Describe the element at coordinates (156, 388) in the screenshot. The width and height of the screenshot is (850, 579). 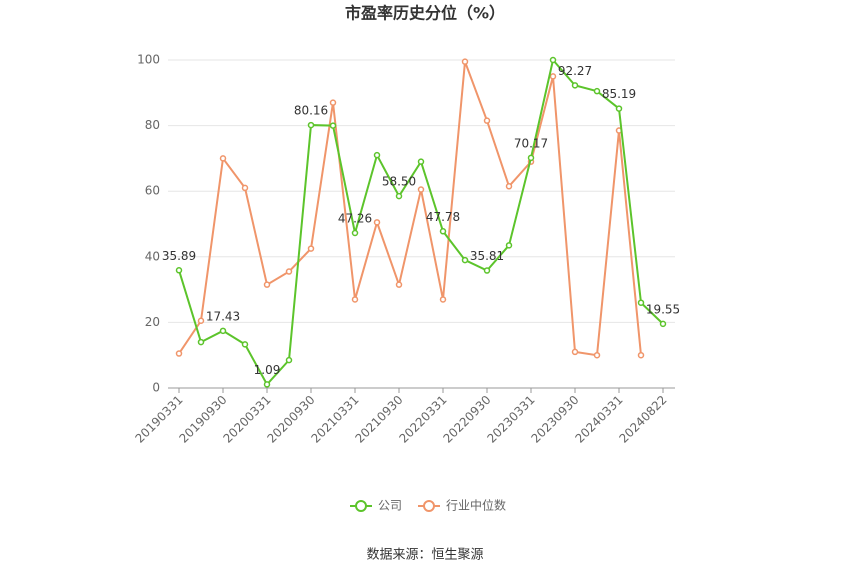
I see `y-tick-label: 0` at that location.